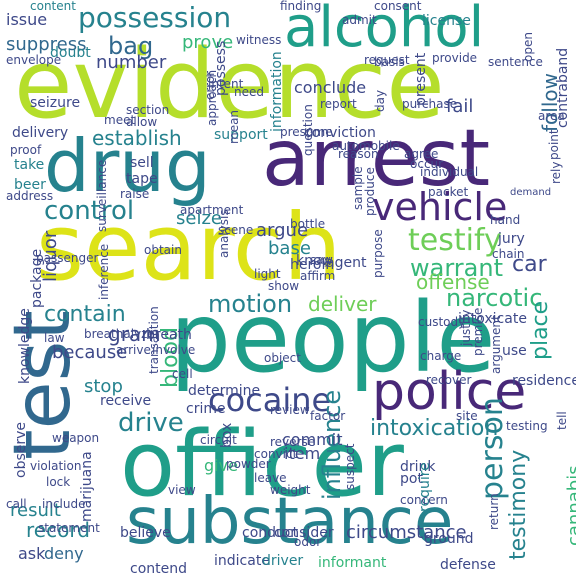  I want to click on word-indicate: indicate, so click(242, 561).